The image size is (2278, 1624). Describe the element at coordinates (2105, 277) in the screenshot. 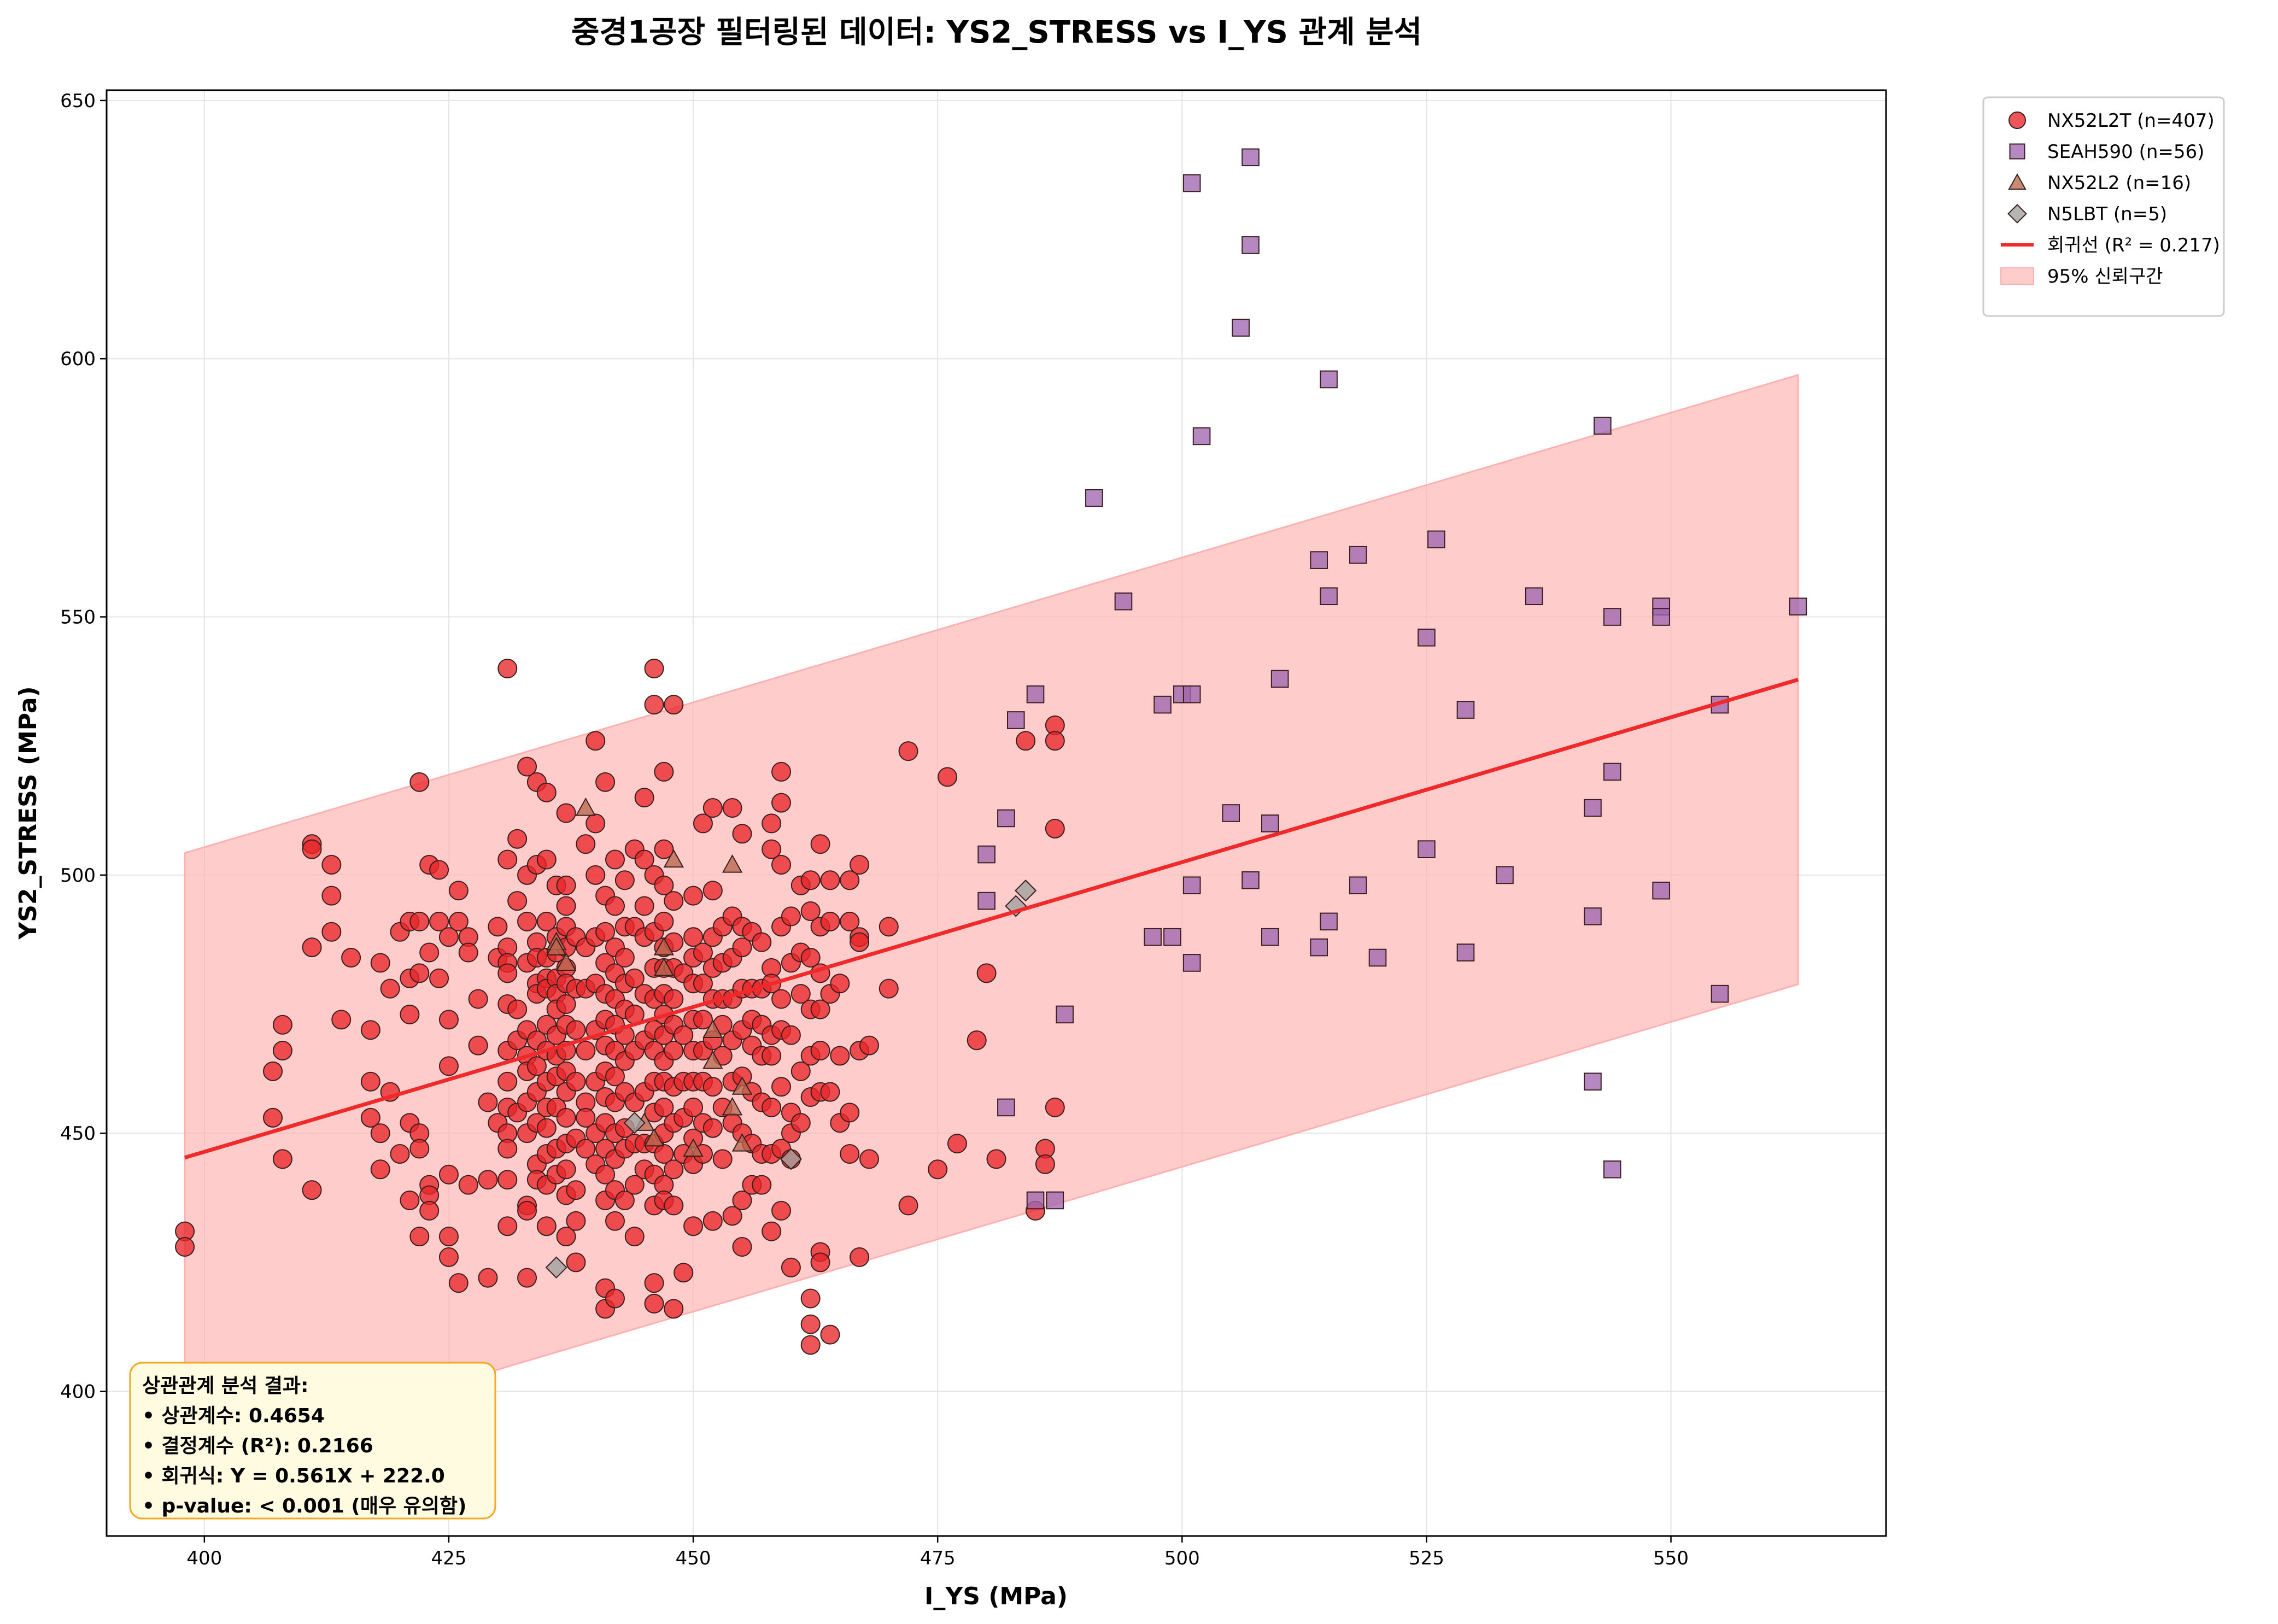

I see `legend-label-band: 95% 신뢰구간` at that location.